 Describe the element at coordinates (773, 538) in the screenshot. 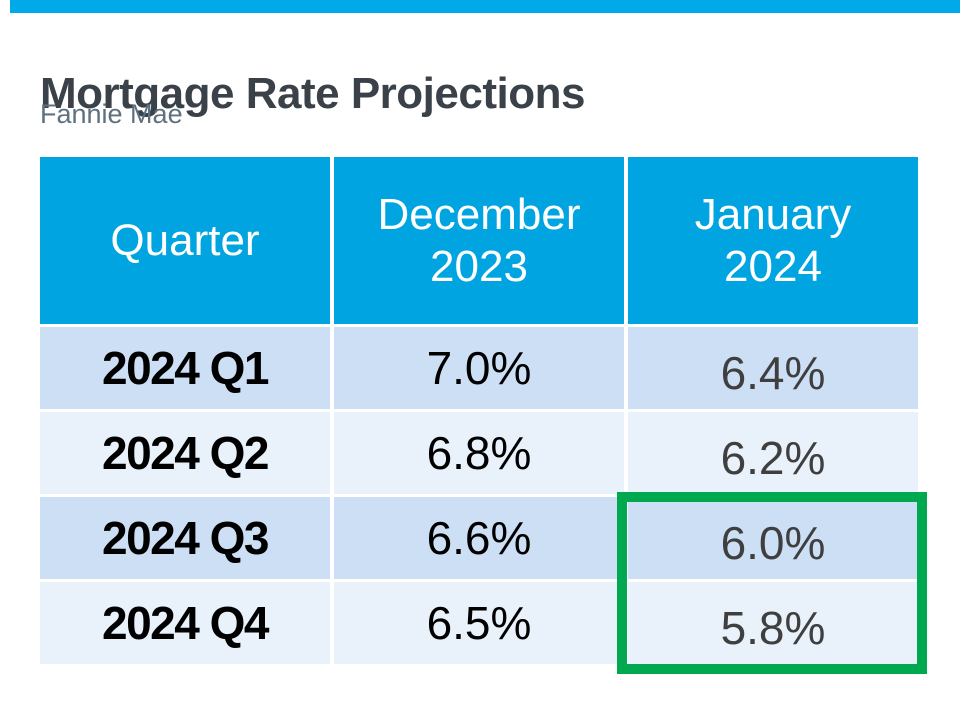

I see `january-value: 6.0%` at that location.